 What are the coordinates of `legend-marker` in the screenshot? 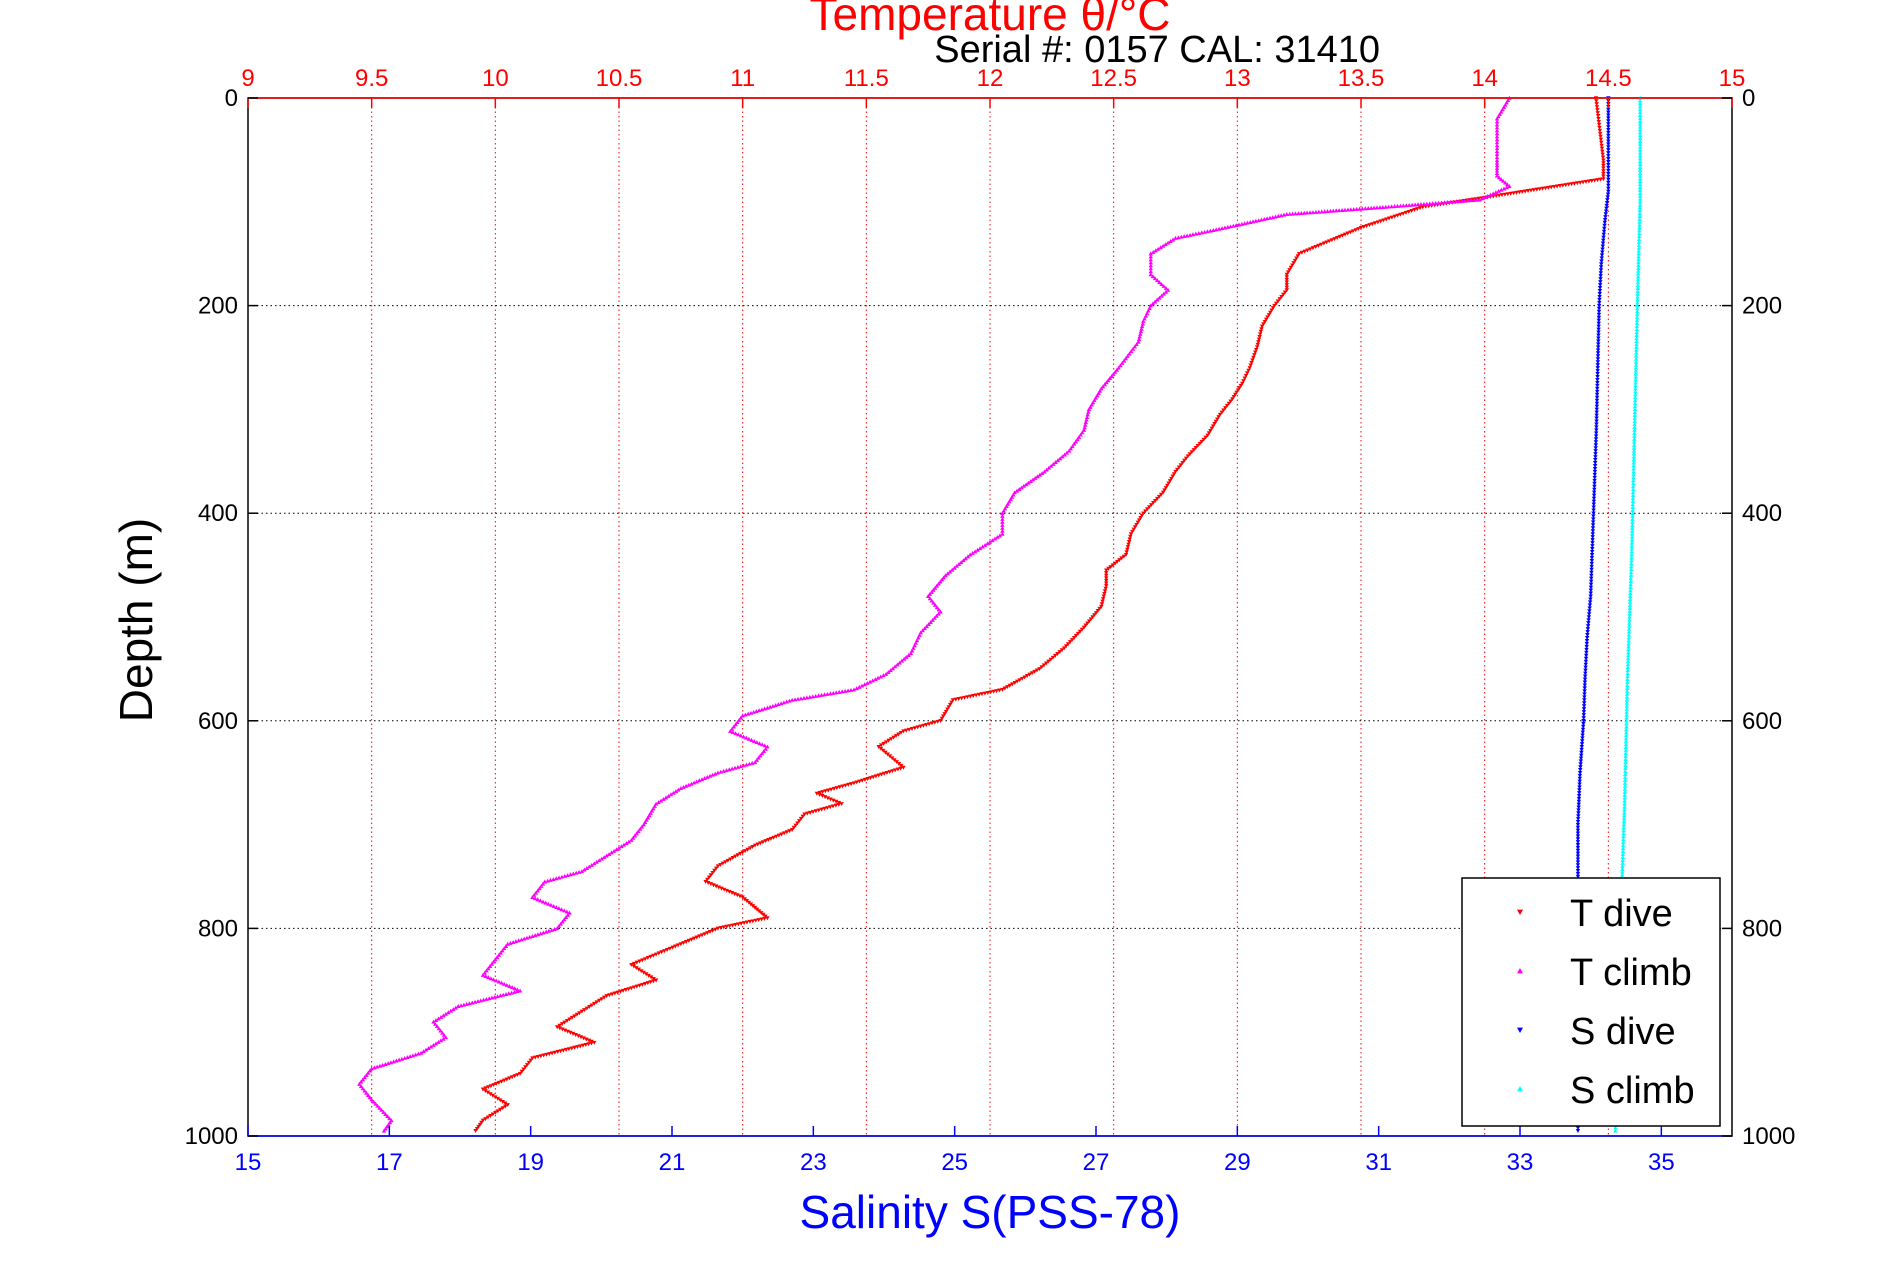 It's located at (1520, 971).